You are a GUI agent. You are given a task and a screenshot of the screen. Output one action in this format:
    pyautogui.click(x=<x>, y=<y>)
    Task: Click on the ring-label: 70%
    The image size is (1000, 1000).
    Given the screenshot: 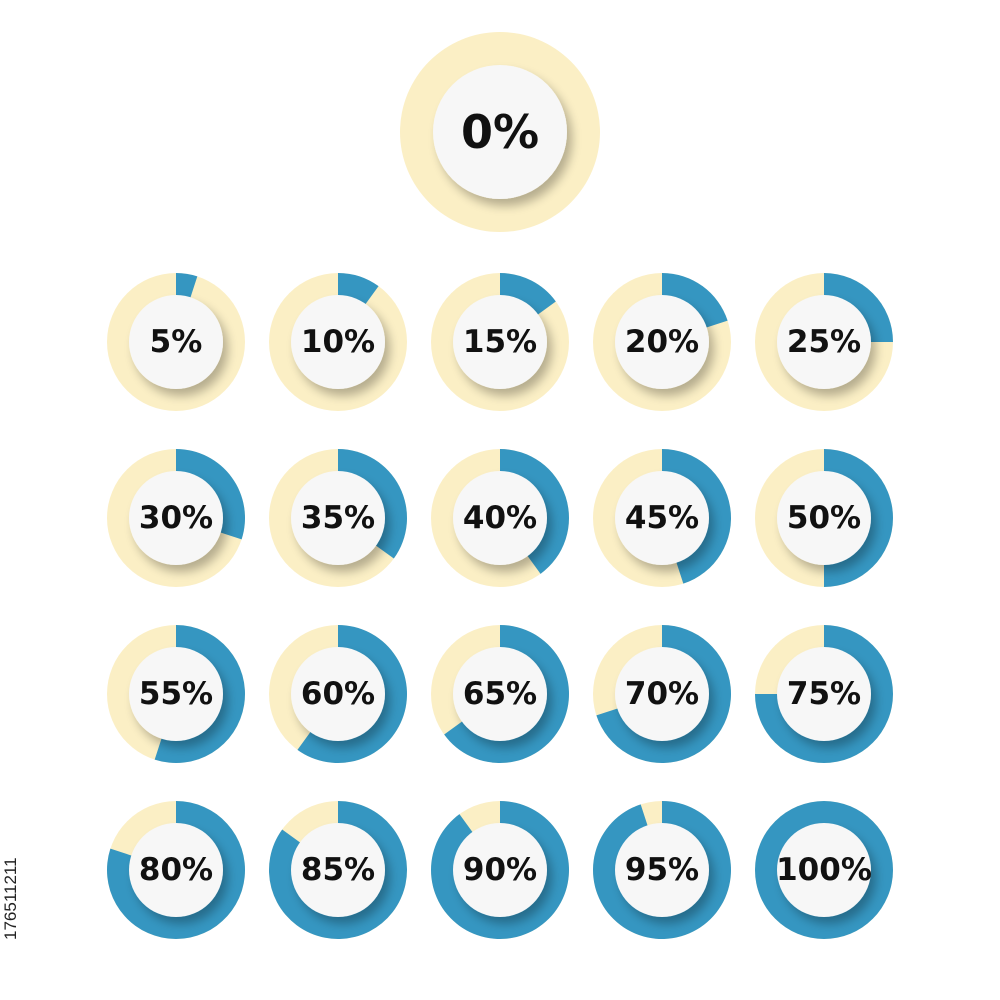 What is the action you would take?
    pyautogui.click(x=662, y=694)
    